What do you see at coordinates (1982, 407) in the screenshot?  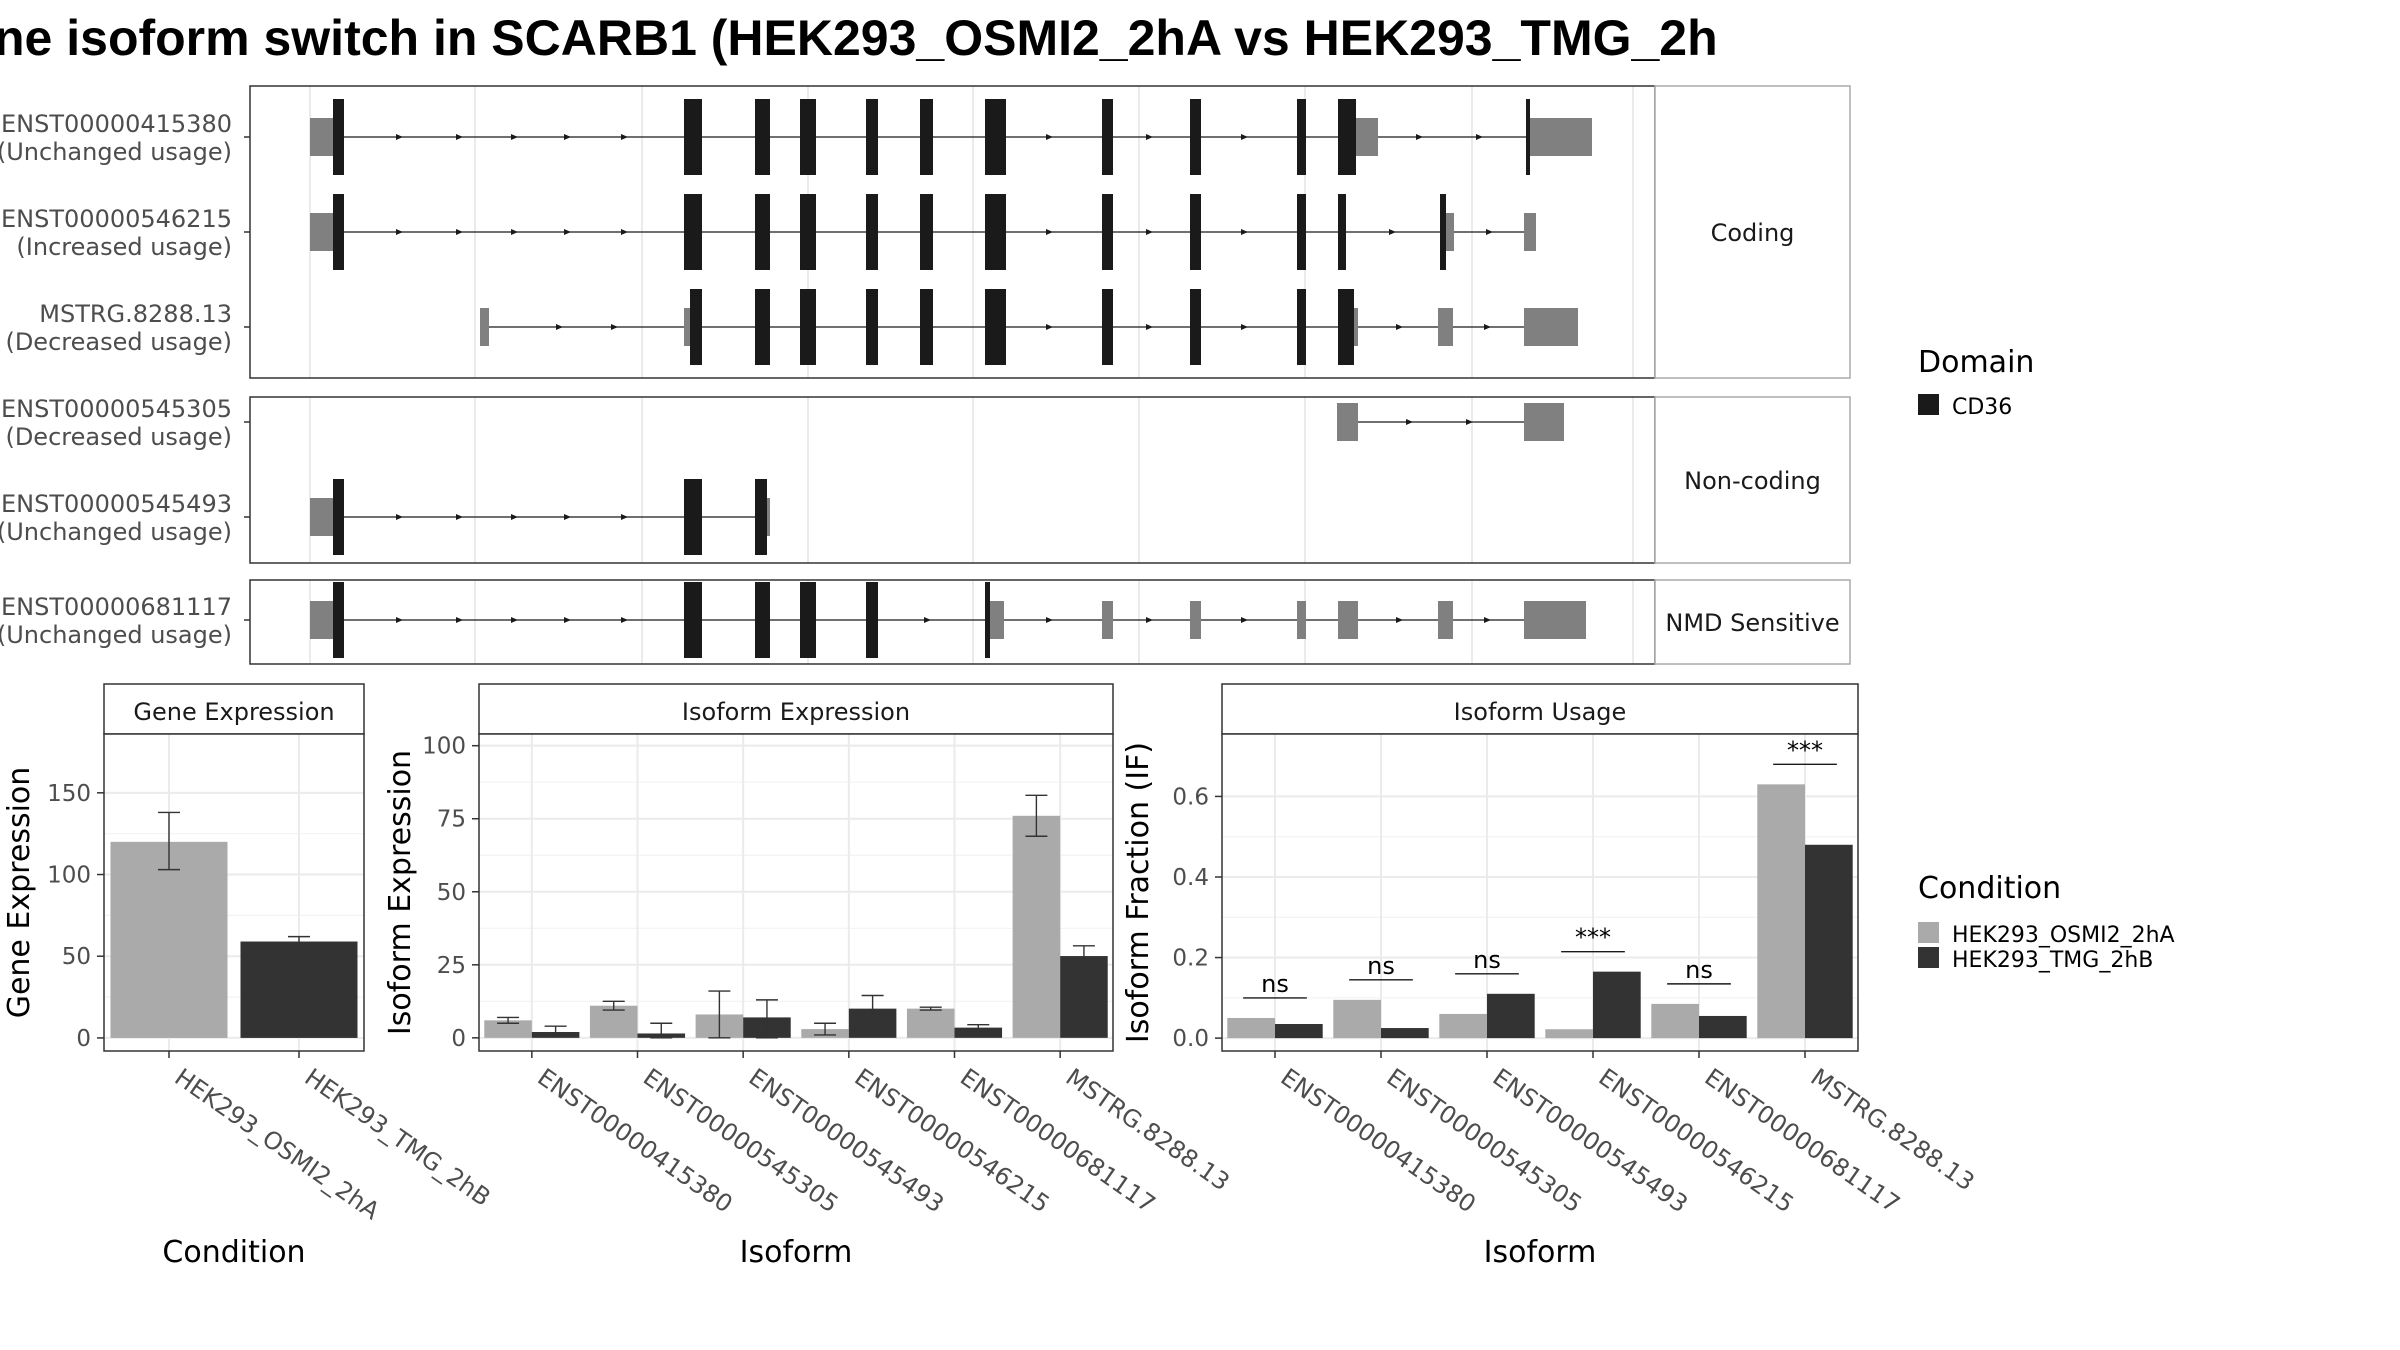 I see `domain-legend-label-cd36: CD36` at bounding box center [1982, 407].